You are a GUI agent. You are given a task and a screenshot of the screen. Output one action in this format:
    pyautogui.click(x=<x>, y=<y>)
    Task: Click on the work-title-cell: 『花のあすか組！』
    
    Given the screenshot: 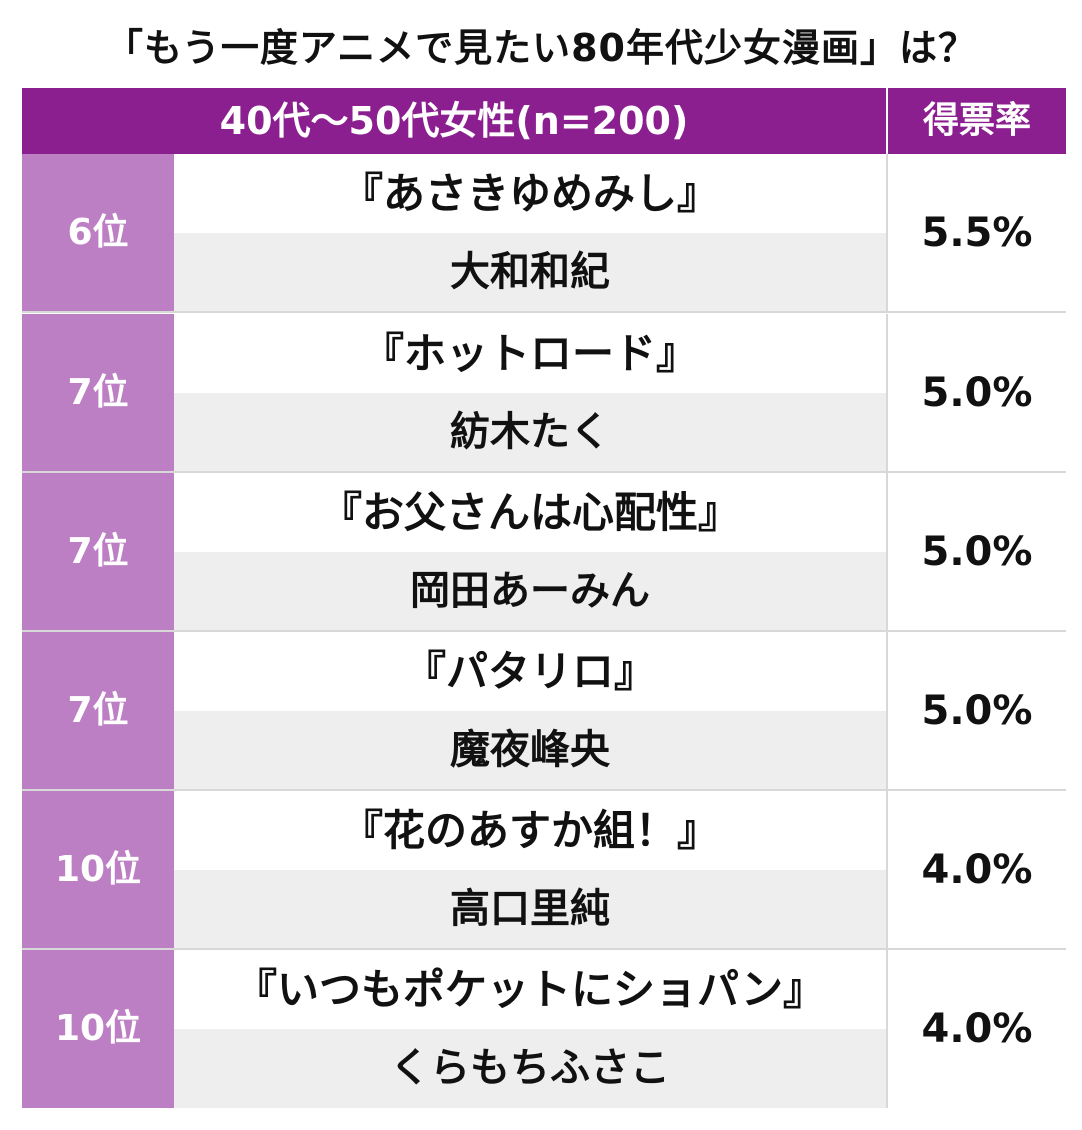 What is the action you would take?
    pyautogui.click(x=530, y=830)
    